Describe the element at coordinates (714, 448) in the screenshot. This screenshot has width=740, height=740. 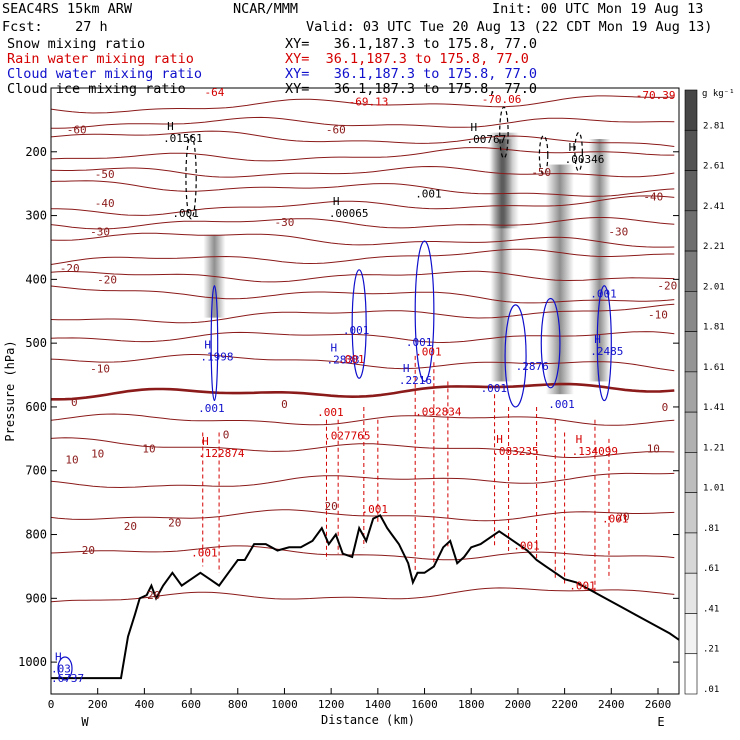
I see `colorbar-label: 1.21` at that location.